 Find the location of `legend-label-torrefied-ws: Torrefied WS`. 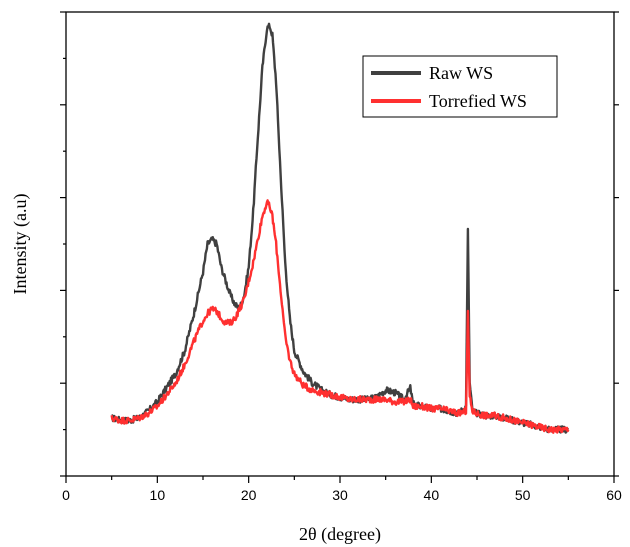

legend-label-torrefied-ws: Torrefied WS is located at coordinates (478, 101).